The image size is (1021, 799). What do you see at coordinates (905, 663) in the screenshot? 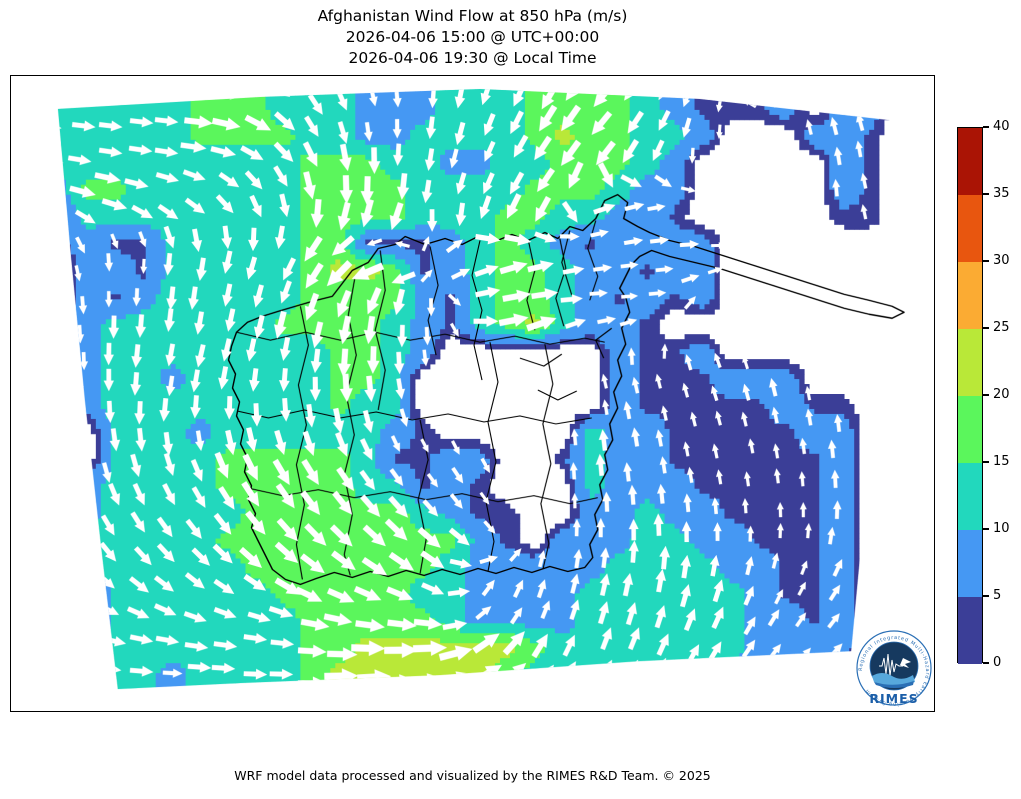
I see `bird-icon` at bounding box center [905, 663].